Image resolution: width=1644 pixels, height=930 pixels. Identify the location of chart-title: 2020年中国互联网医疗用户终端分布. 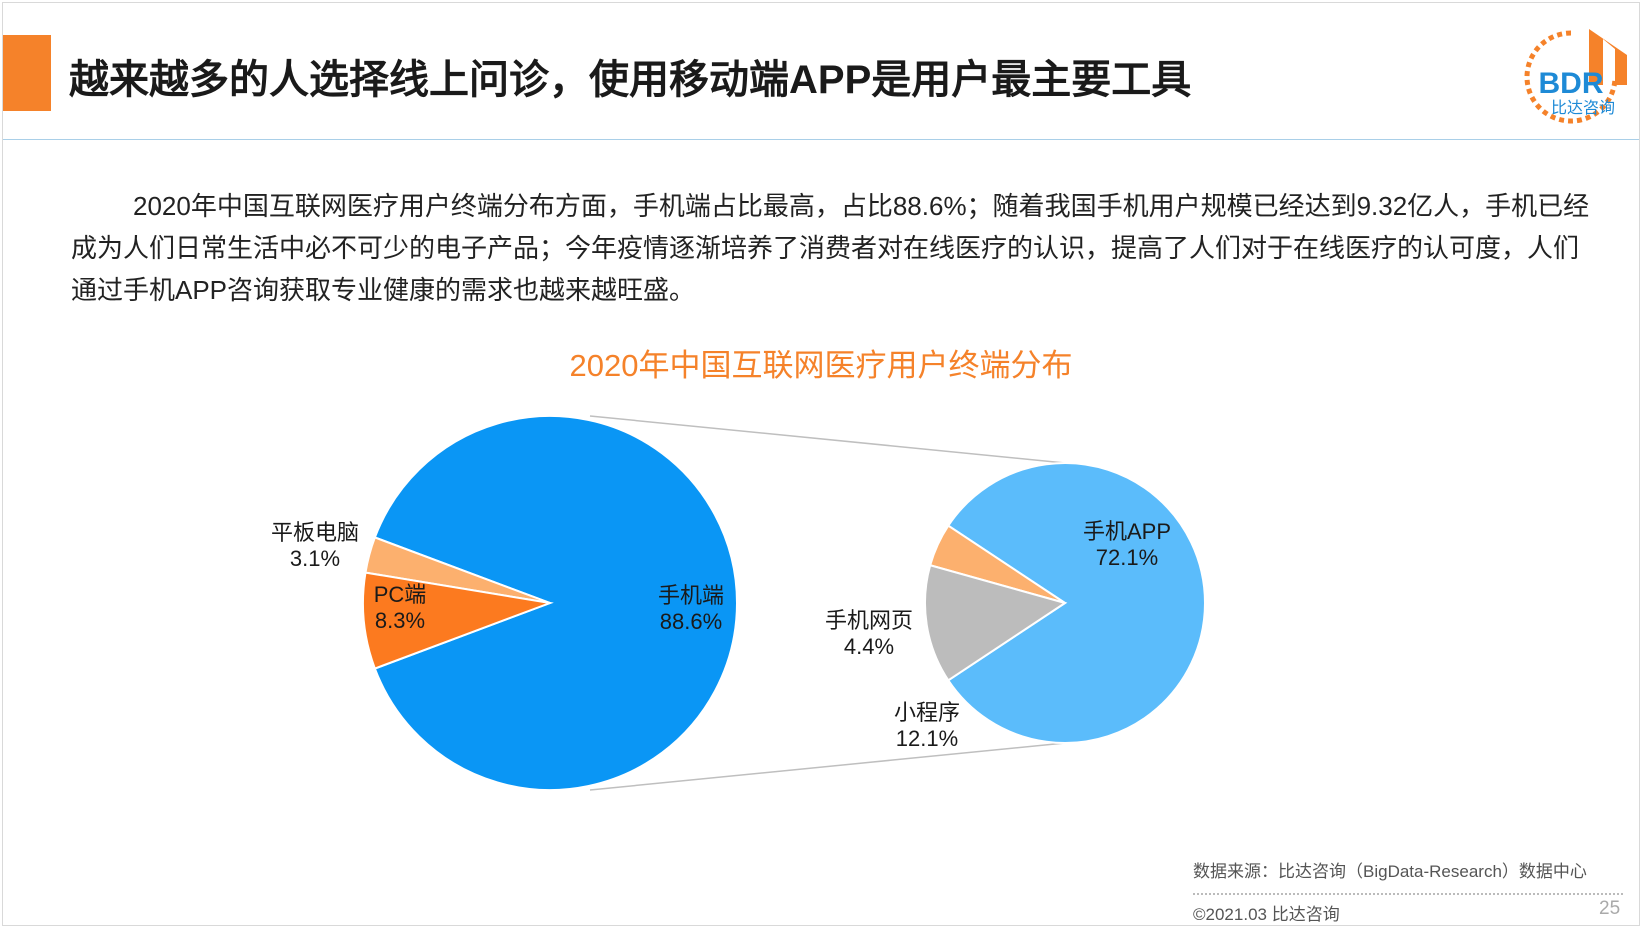
(821, 365).